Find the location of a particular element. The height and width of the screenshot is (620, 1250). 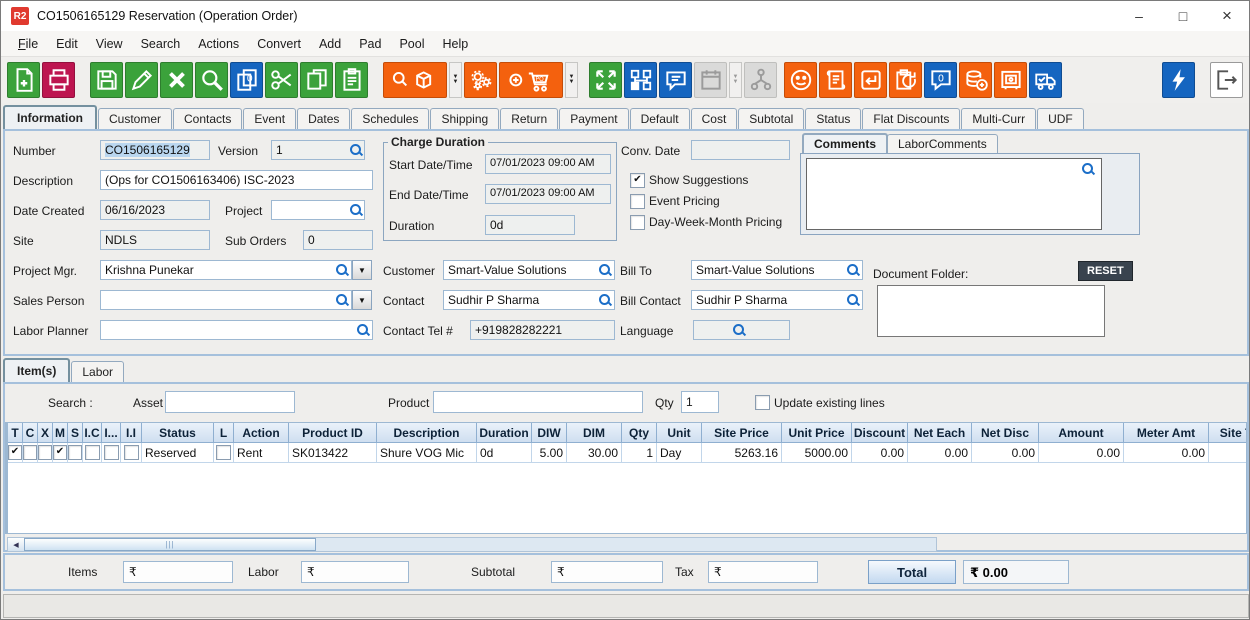

copy-view-icon: 0 is located at coordinates (246, 80).